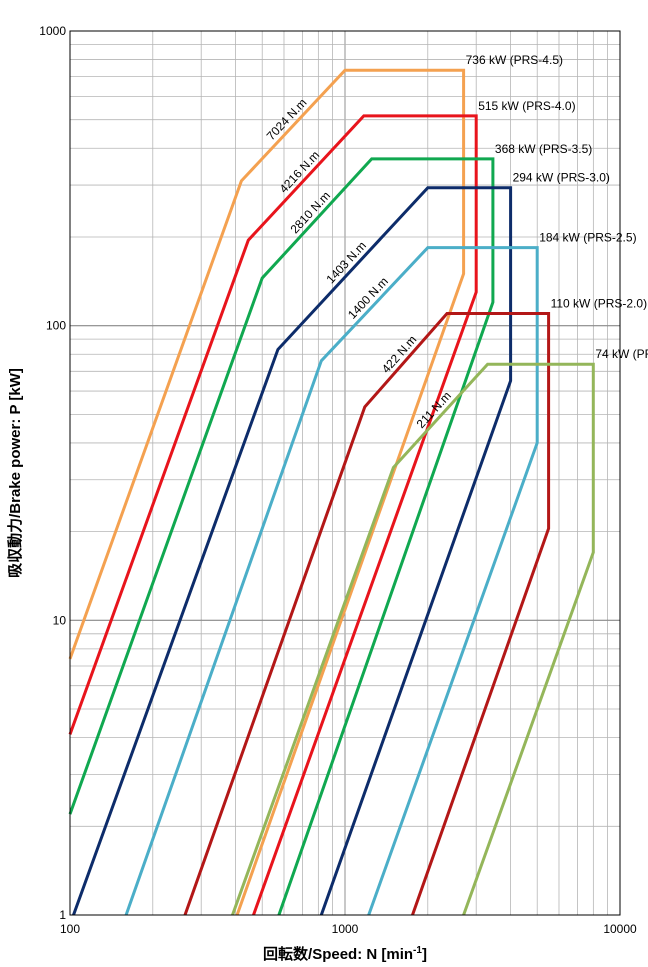 The width and height of the screenshot is (648, 967). What do you see at coordinates (70, 929) in the screenshot?
I see `x-tick-label: 100` at bounding box center [70, 929].